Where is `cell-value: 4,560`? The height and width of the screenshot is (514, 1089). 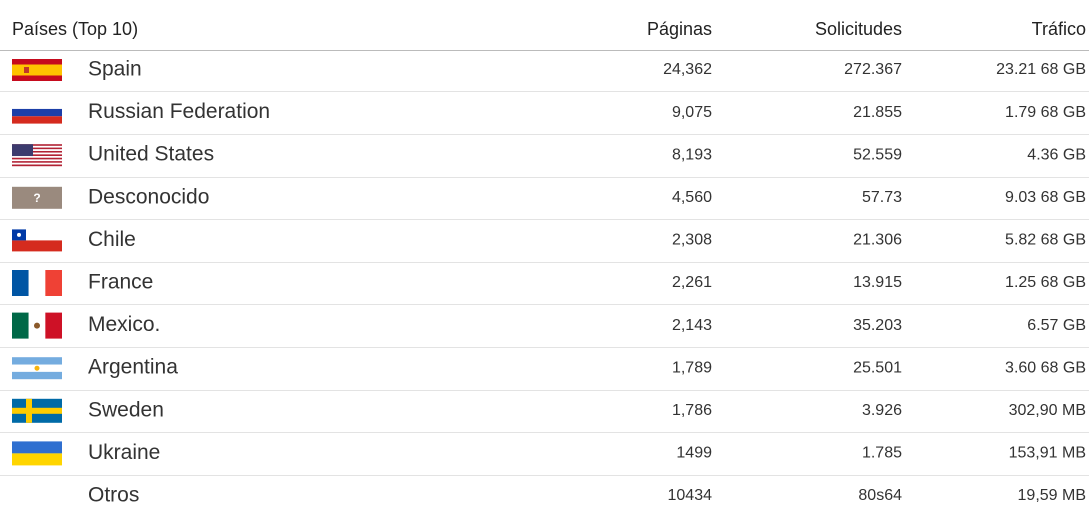
cell-value: 4,560 is located at coordinates (692, 197).